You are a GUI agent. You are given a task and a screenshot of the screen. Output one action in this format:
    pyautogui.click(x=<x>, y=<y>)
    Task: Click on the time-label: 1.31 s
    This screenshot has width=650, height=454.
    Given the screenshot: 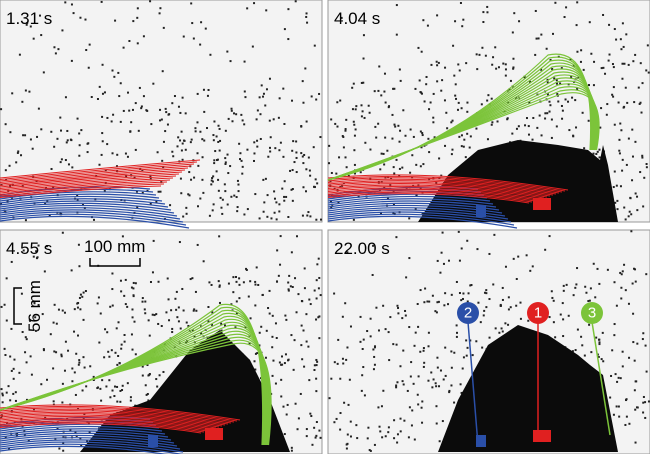 What is the action you would take?
    pyautogui.click(x=29, y=18)
    